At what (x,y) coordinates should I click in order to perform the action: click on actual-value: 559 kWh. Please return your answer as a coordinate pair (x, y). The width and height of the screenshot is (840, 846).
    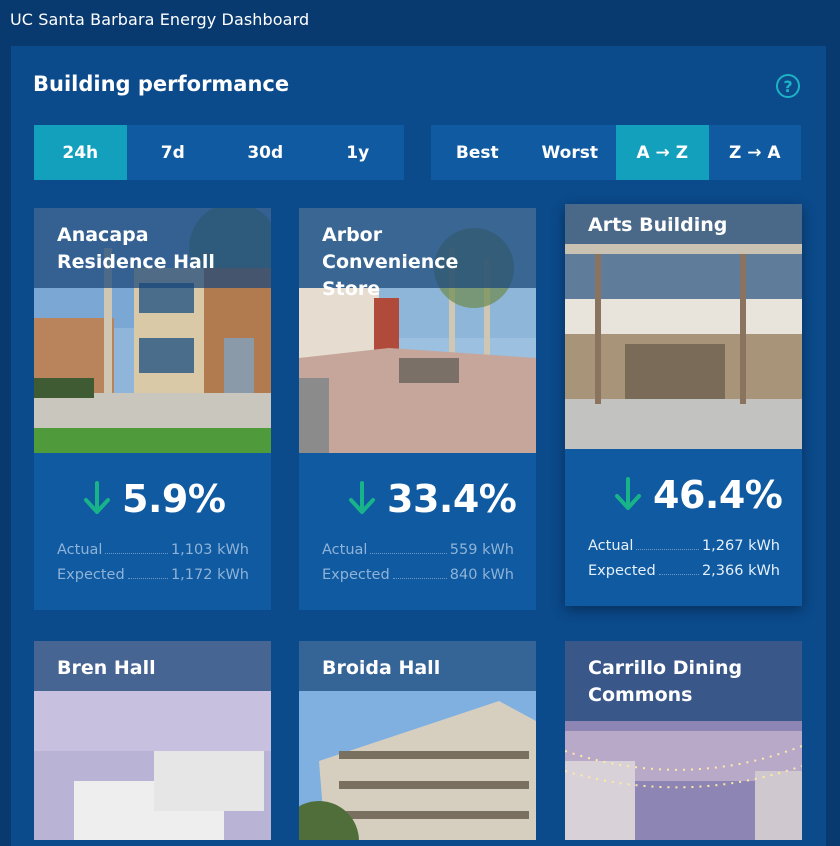
    Looking at the image, I should click on (481, 550).